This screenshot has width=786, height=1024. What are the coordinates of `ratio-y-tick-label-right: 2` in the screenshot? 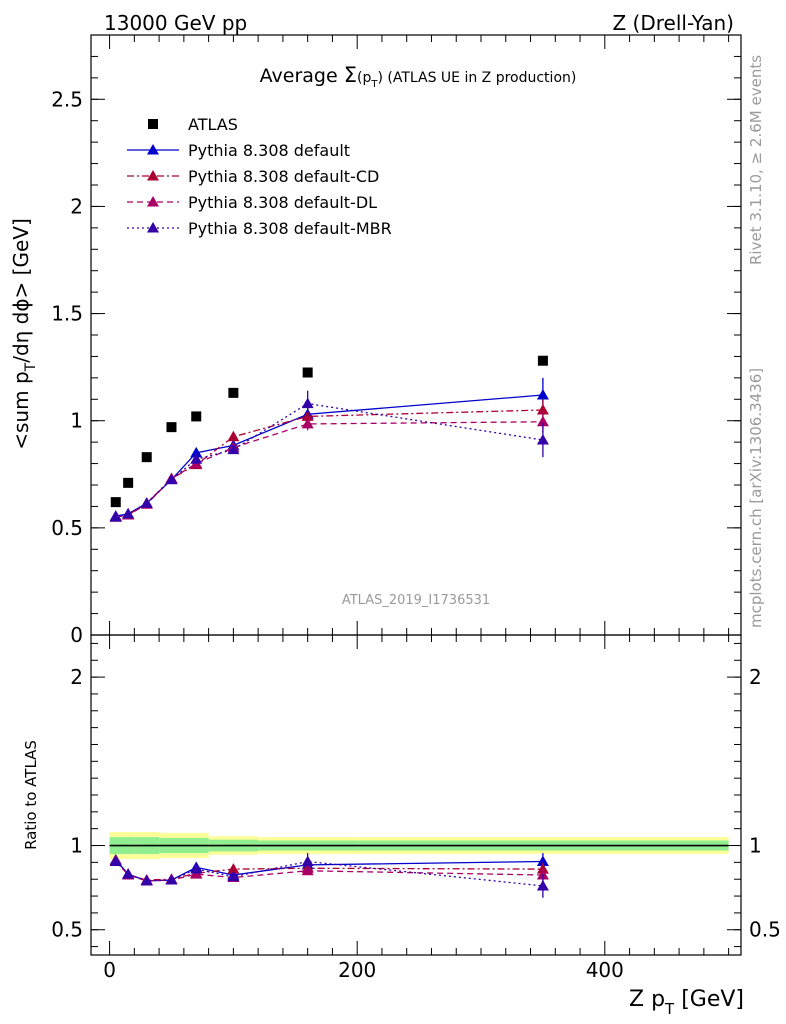 It's located at (755, 677).